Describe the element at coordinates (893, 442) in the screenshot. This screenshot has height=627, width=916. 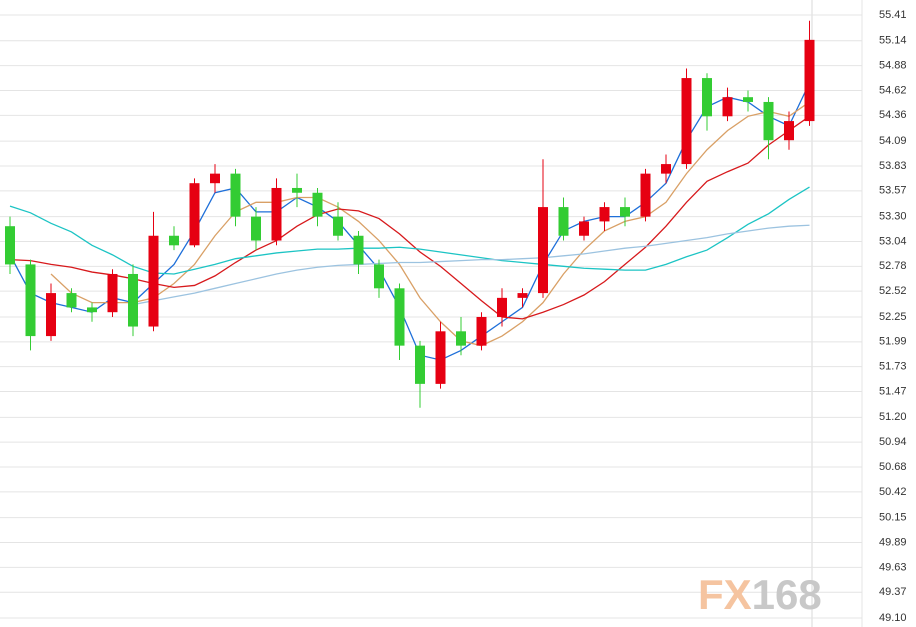
I see `y-tick-label: 50.94` at that location.